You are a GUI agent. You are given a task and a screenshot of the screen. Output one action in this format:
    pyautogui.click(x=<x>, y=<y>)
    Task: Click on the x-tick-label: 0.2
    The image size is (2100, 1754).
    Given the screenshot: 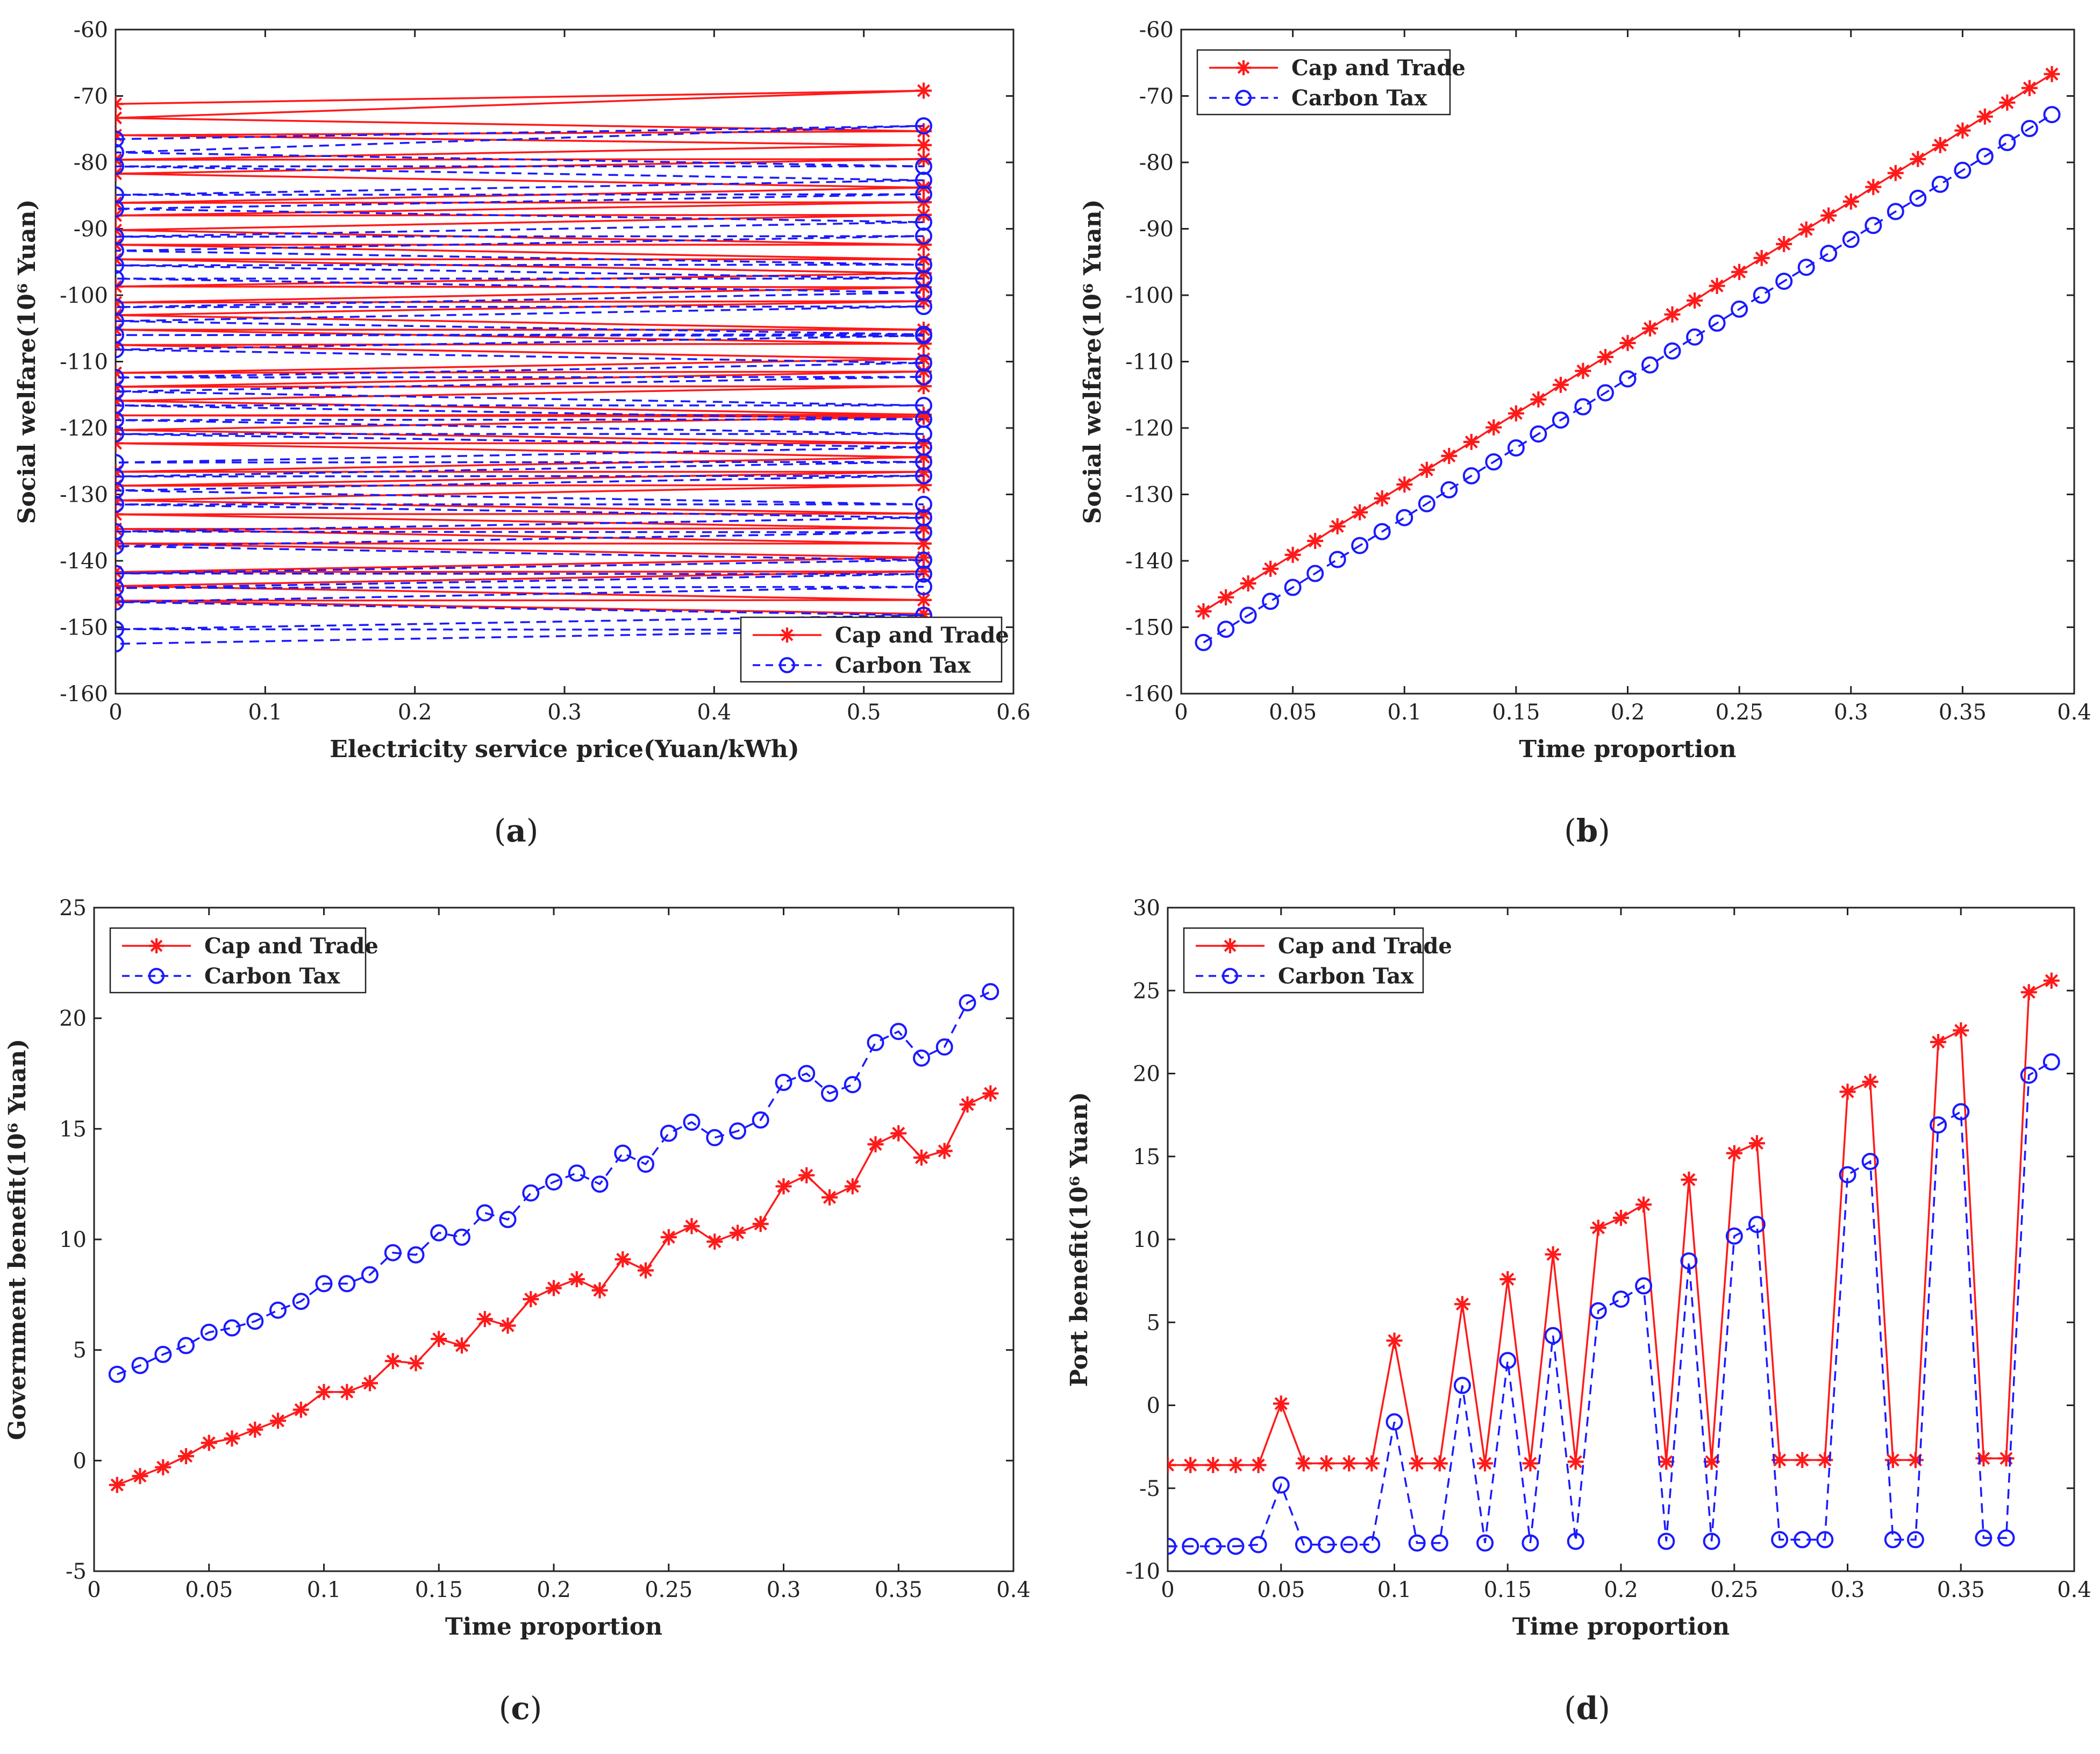 What is the action you would take?
    pyautogui.click(x=1621, y=1590)
    